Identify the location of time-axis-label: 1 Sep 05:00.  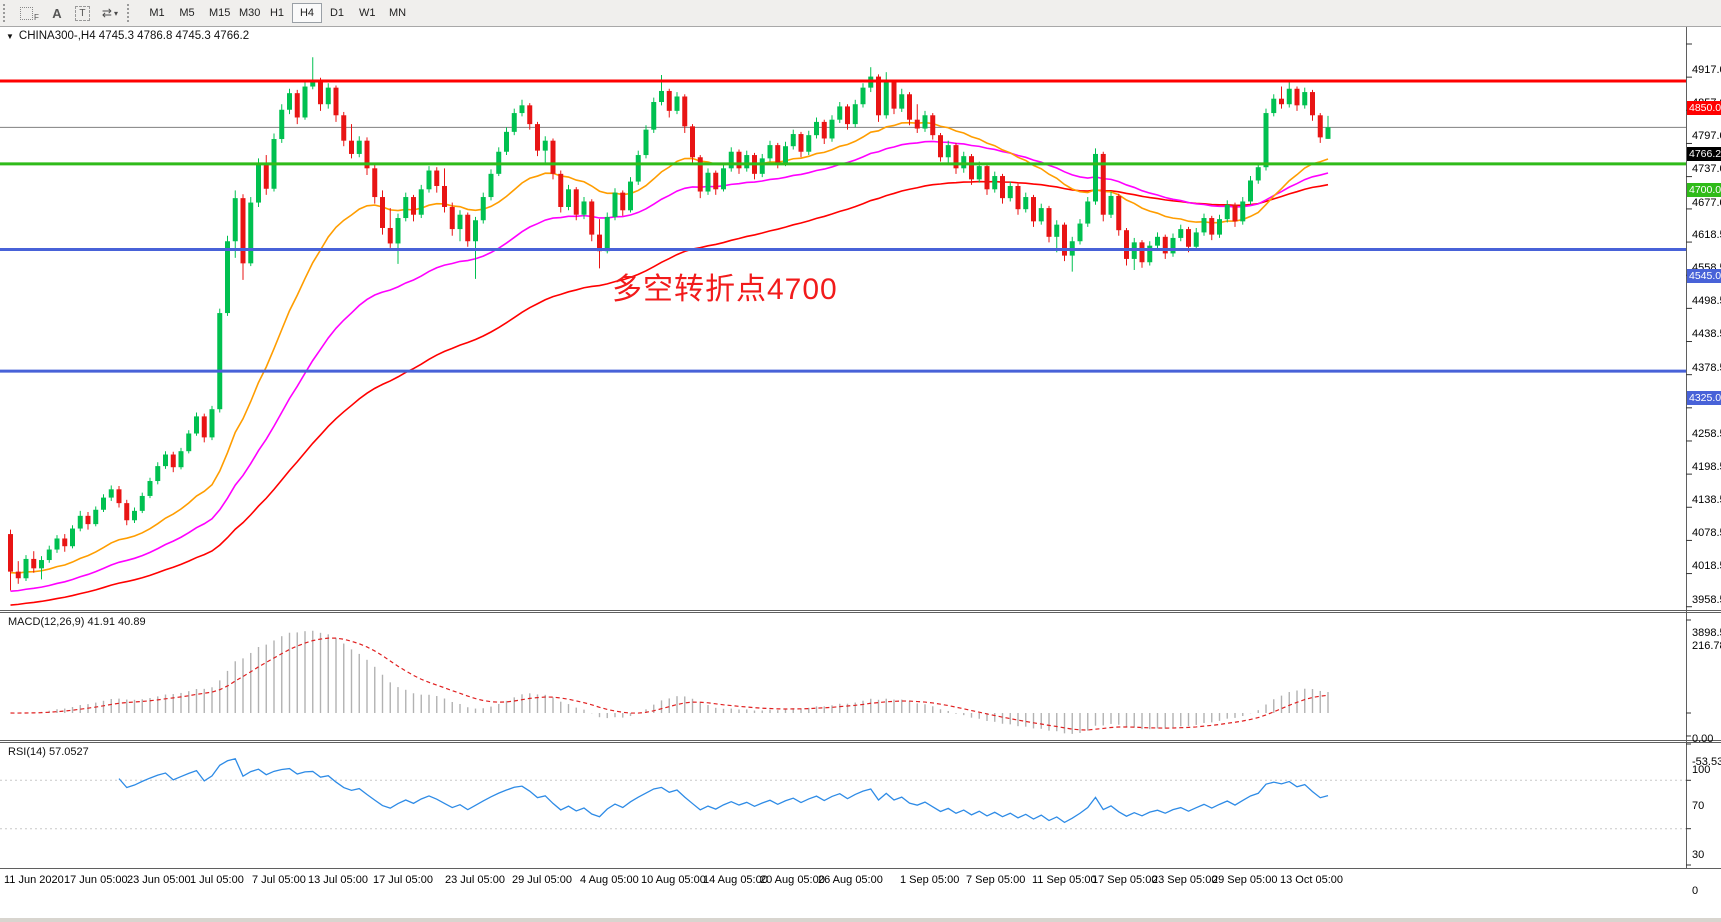
(930, 880).